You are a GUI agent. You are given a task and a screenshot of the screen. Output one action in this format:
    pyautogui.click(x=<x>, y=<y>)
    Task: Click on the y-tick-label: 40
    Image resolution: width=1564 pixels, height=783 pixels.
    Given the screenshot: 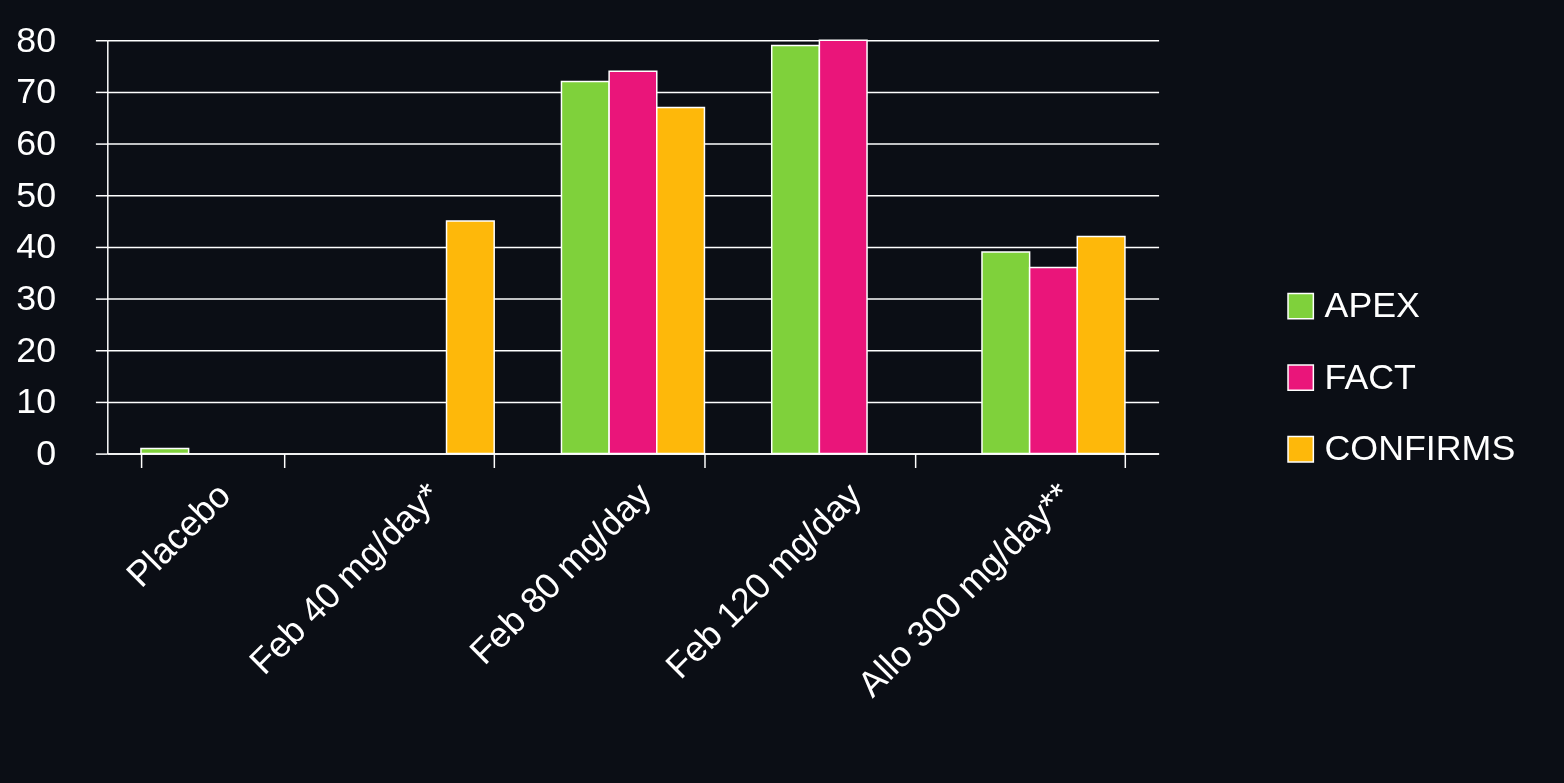 What is the action you would take?
    pyautogui.click(x=36, y=246)
    